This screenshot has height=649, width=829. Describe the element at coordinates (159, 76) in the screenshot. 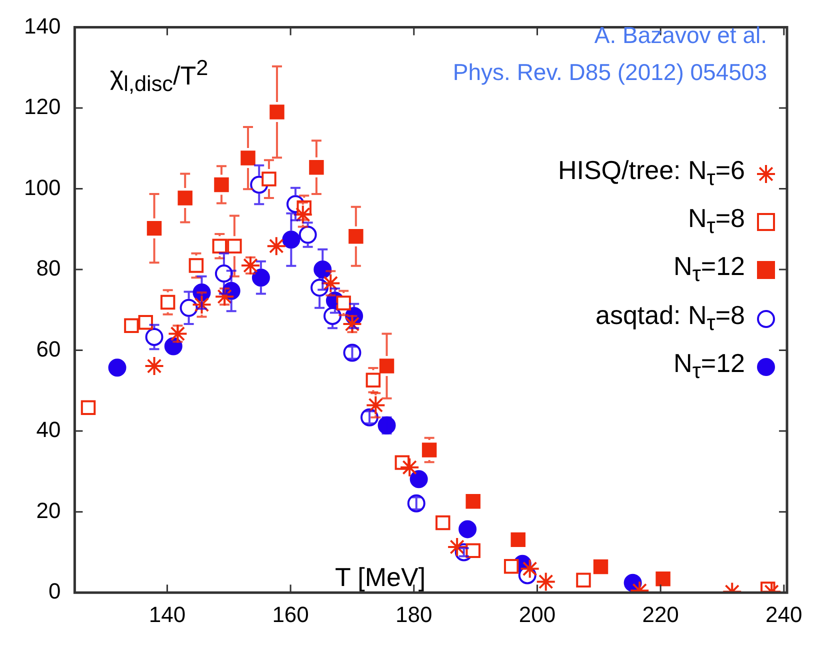

I see `y-axis-title: χ$_{l,disc}$/T$^{2}$` at that location.